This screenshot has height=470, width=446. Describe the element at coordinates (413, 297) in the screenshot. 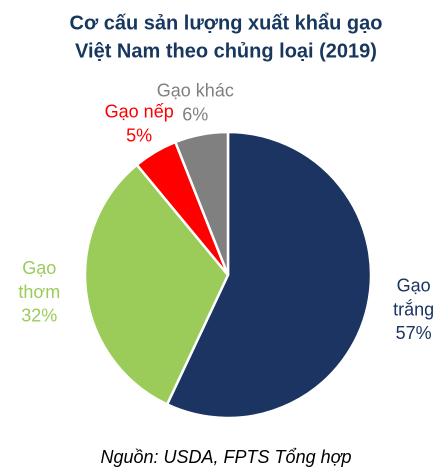

I see `slice-label: Gạo trắng` at that location.